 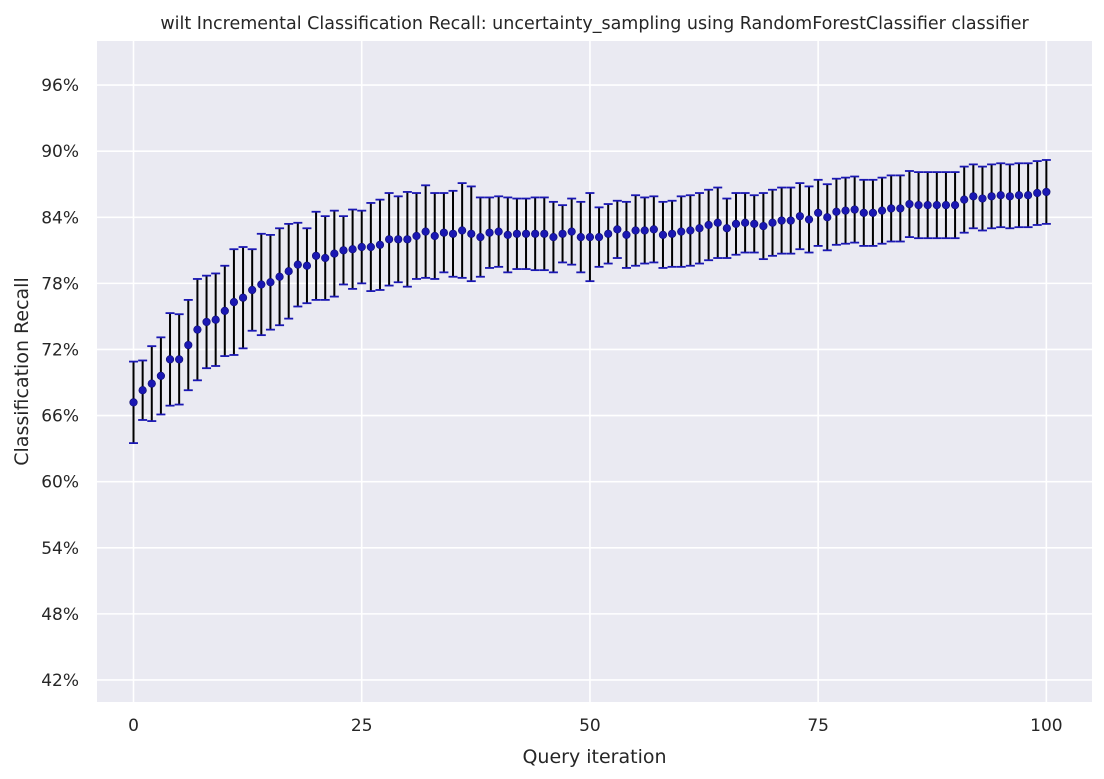 What do you see at coordinates (818, 726) in the screenshot?
I see `x-tick-label: 75` at bounding box center [818, 726].